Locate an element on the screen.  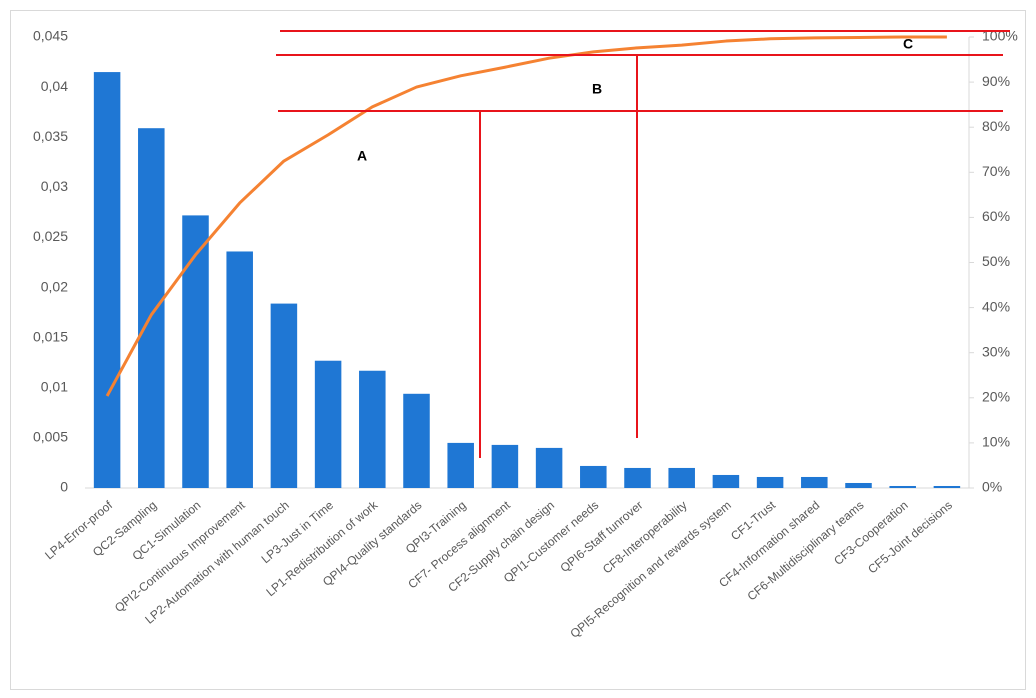
y2-tick-label: 50% is located at coordinates (996, 261).